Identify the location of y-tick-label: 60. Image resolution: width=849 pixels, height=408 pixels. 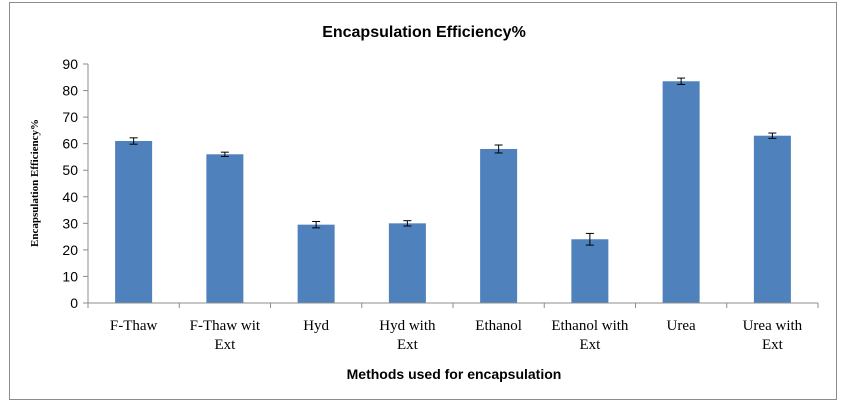
(70, 144).